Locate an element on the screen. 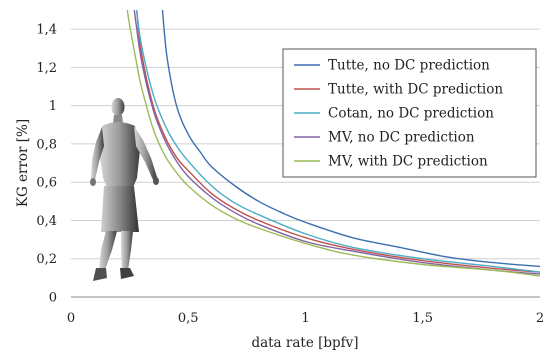 Image resolution: width=550 pixels, height=355 pixels. x-tick-label: 0,5 is located at coordinates (188, 318).